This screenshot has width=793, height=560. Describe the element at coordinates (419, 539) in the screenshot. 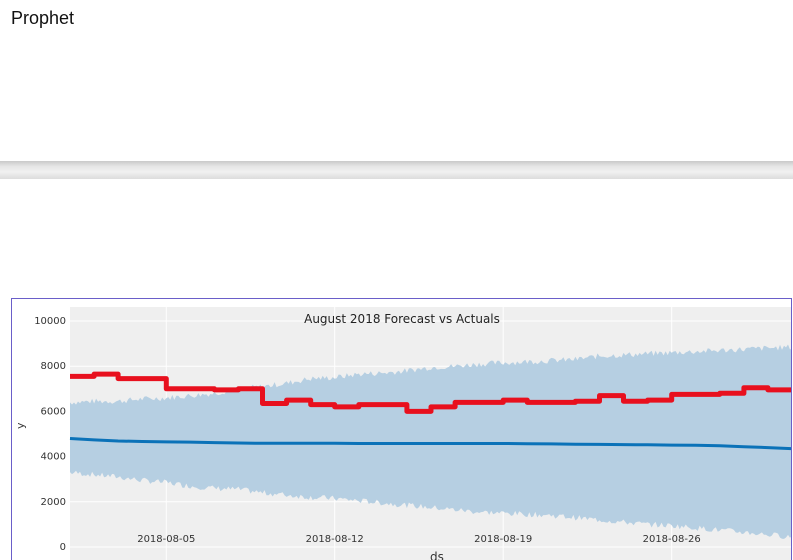

I see `x-tick-labels: 2018-08-05 2018-08-12 2018-08-19 2018-08-26` at that location.